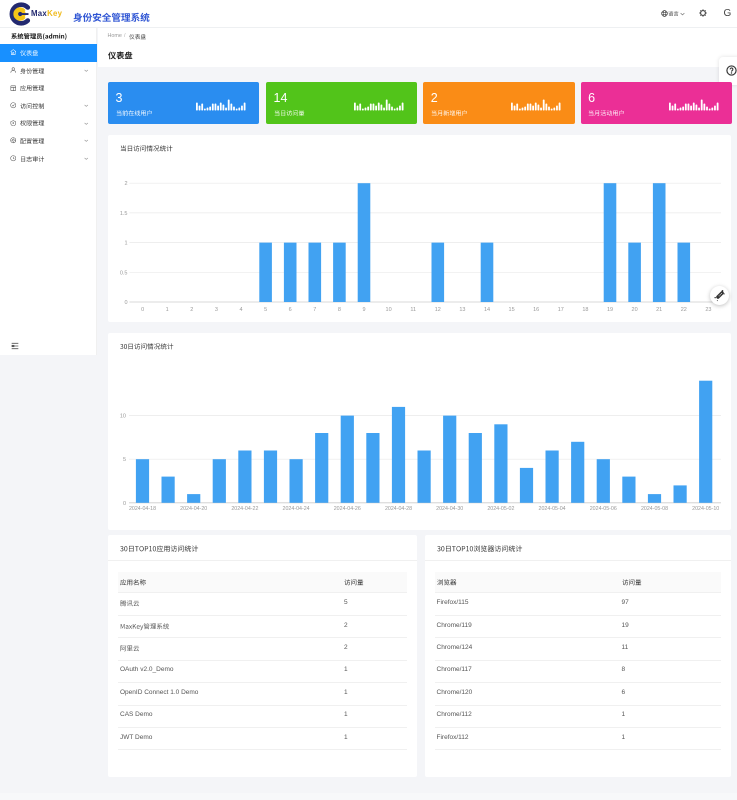 The image size is (737, 800). What do you see at coordinates (561, 310) in the screenshot?
I see `svg-text: 17` at bounding box center [561, 310].